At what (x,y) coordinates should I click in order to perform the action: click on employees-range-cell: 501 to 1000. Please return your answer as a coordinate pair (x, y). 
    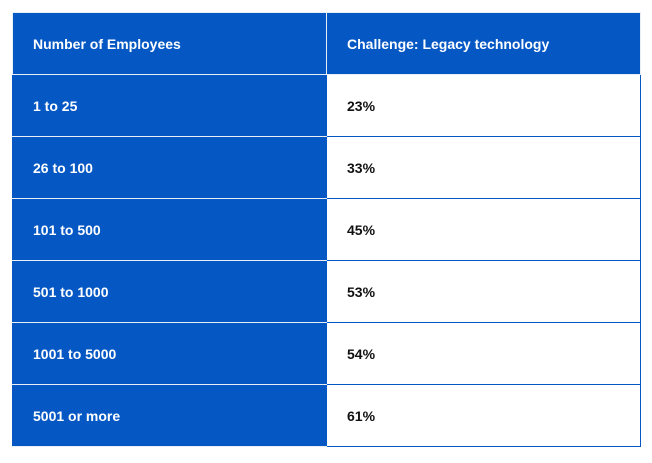
    Looking at the image, I should click on (169, 291).